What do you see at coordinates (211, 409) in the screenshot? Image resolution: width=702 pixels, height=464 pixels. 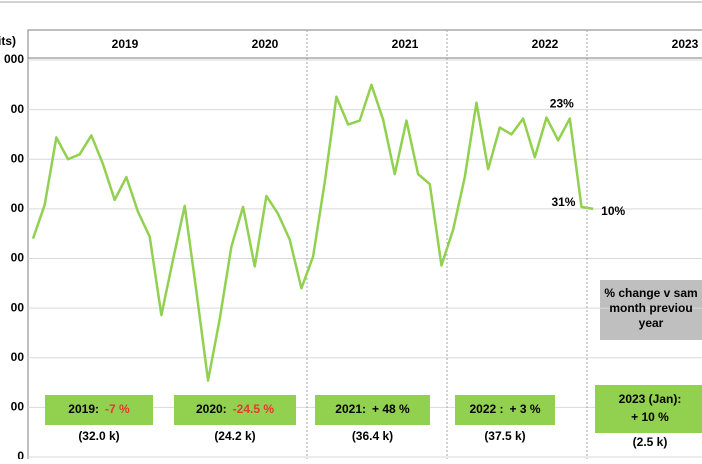 I see `summary-label: 2020:` at bounding box center [211, 409].